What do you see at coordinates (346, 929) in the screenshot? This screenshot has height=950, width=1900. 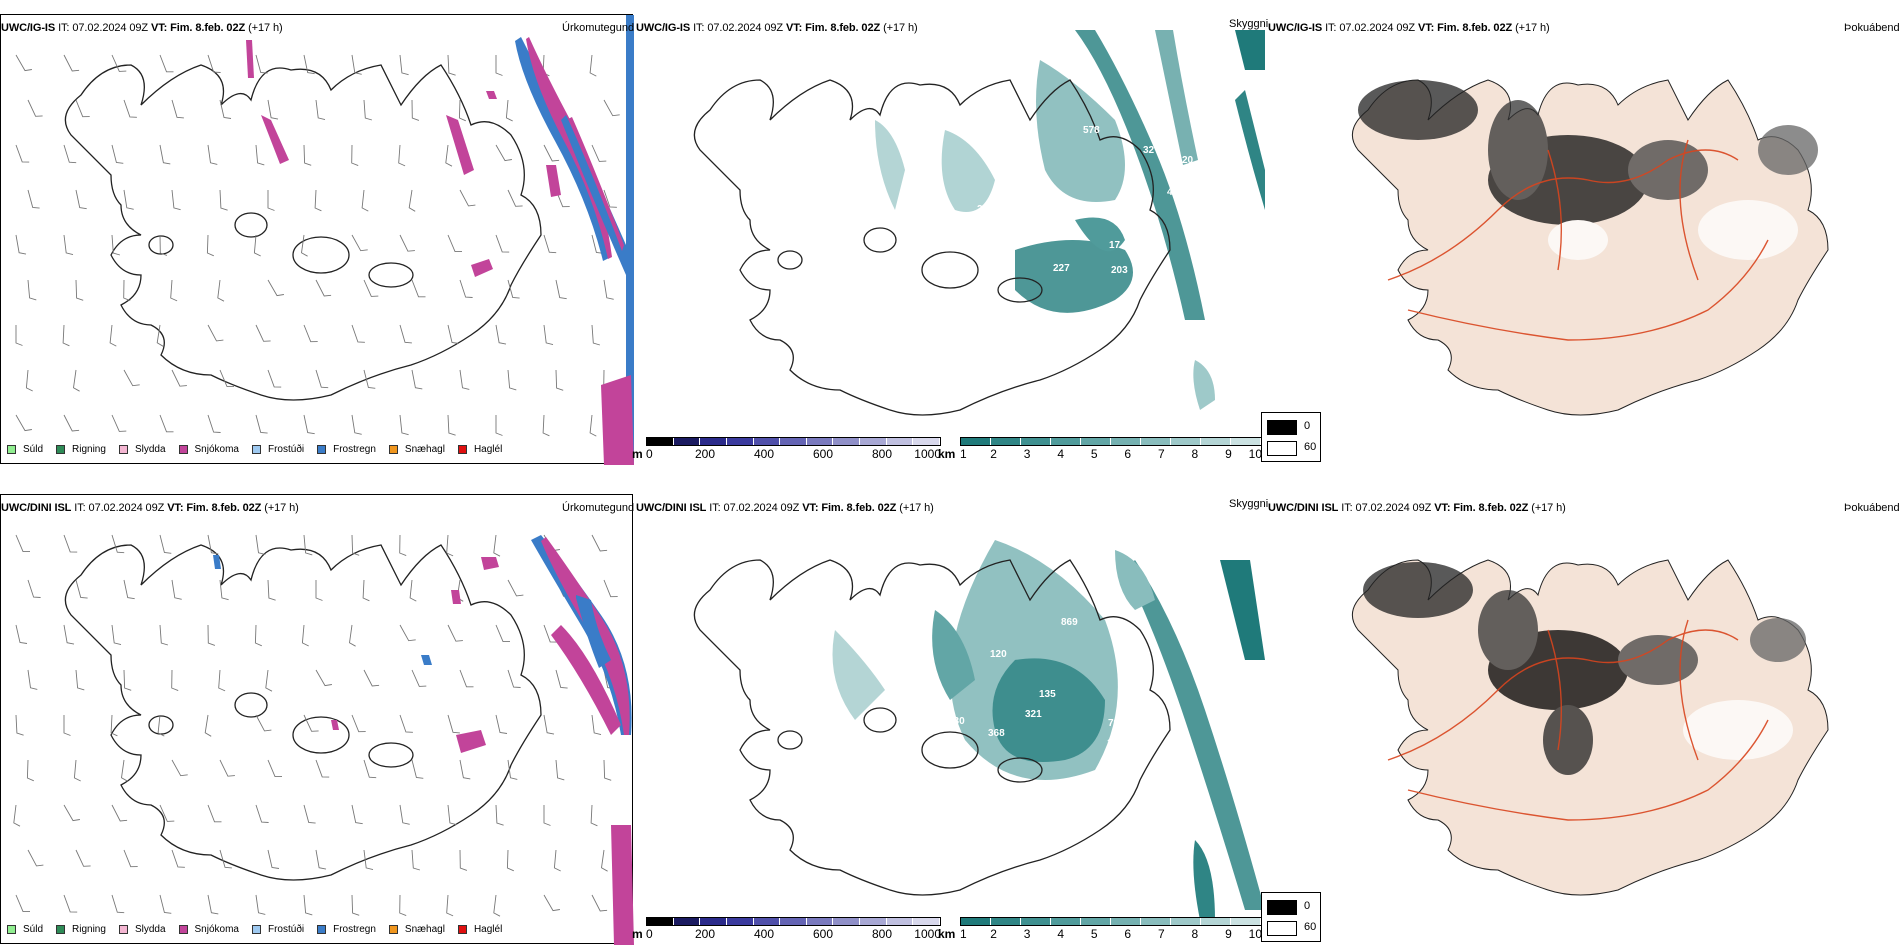 I see `legend-item: Frostregn` at bounding box center [346, 929].